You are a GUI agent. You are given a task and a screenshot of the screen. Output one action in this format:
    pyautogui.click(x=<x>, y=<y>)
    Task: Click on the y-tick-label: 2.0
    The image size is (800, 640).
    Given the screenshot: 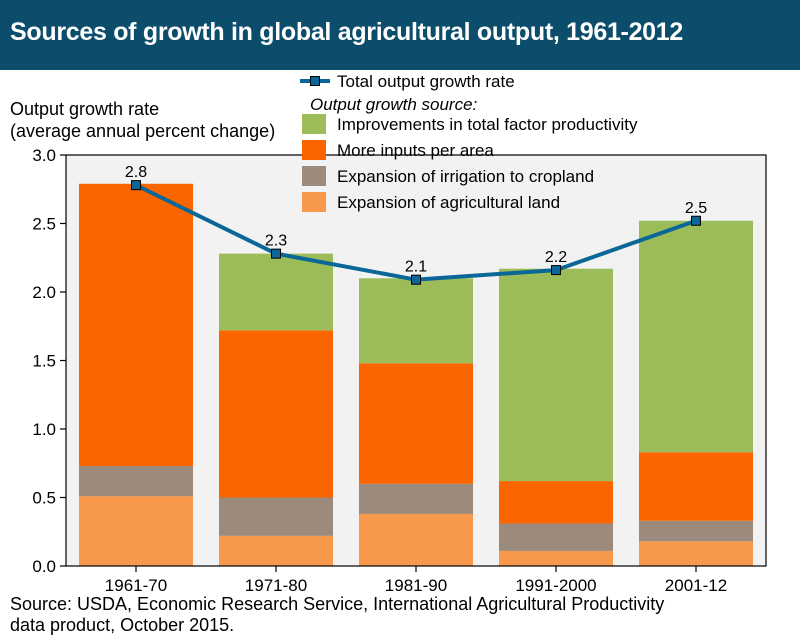 What is the action you would take?
    pyautogui.click(x=44, y=292)
    